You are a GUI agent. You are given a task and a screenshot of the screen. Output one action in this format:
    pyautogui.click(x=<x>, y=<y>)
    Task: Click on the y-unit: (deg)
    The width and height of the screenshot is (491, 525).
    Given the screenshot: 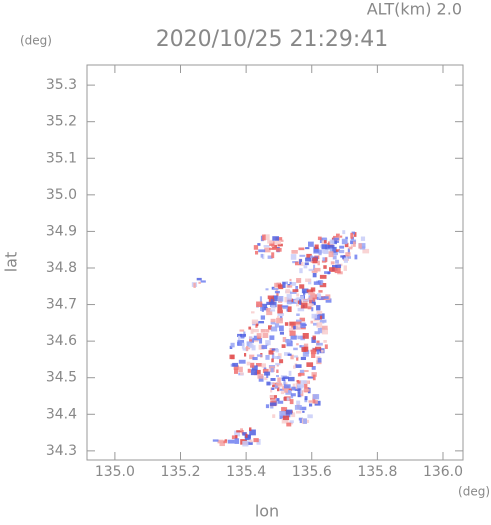 What is the action you would take?
    pyautogui.click(x=36, y=41)
    